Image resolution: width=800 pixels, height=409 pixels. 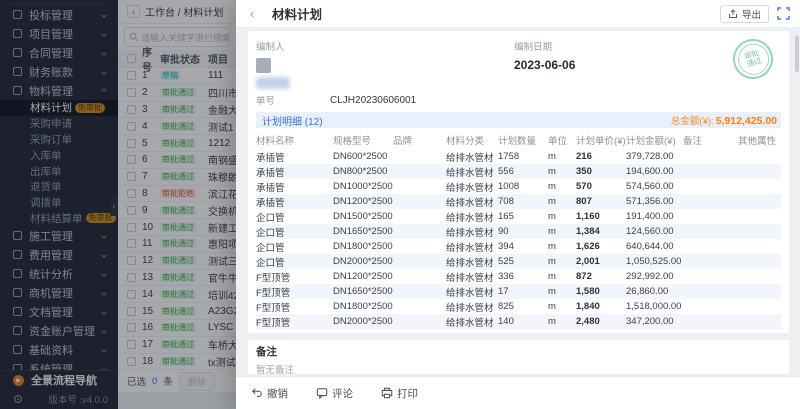 What do you see at coordinates (252, 13) in the screenshot?
I see `drawer-collapse-icon: ‹` at bounding box center [252, 13].